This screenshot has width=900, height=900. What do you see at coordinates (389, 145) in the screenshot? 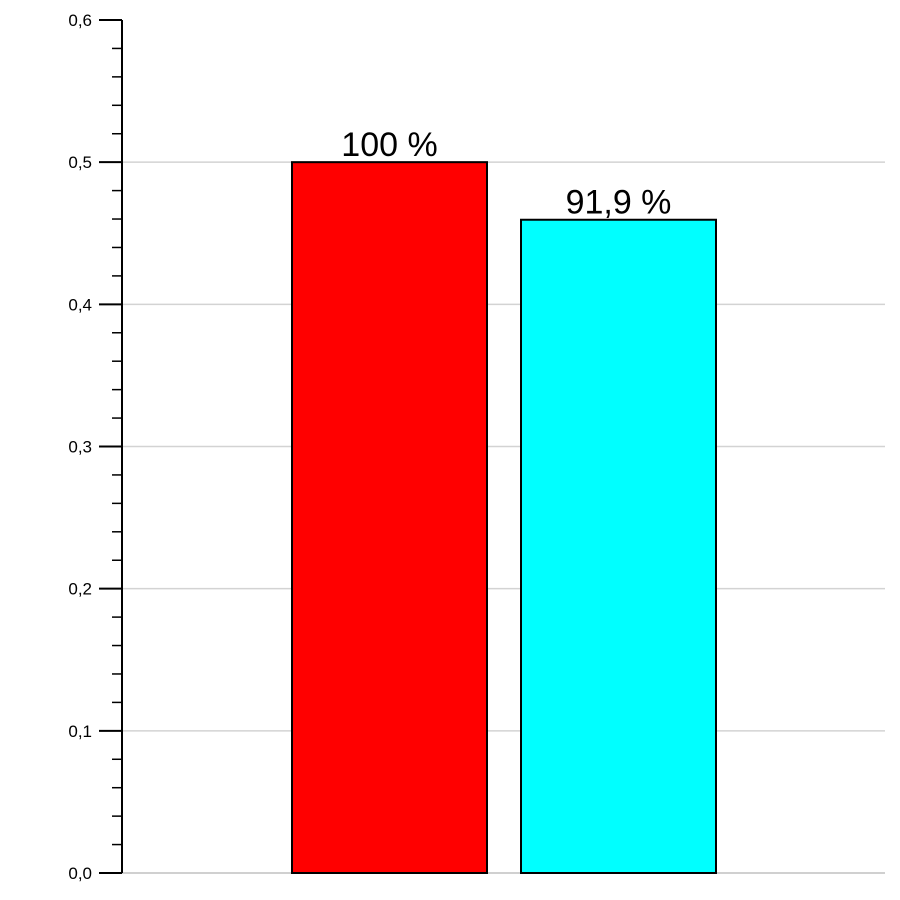
I see `bar-value-label: 100 %` at bounding box center [389, 145].